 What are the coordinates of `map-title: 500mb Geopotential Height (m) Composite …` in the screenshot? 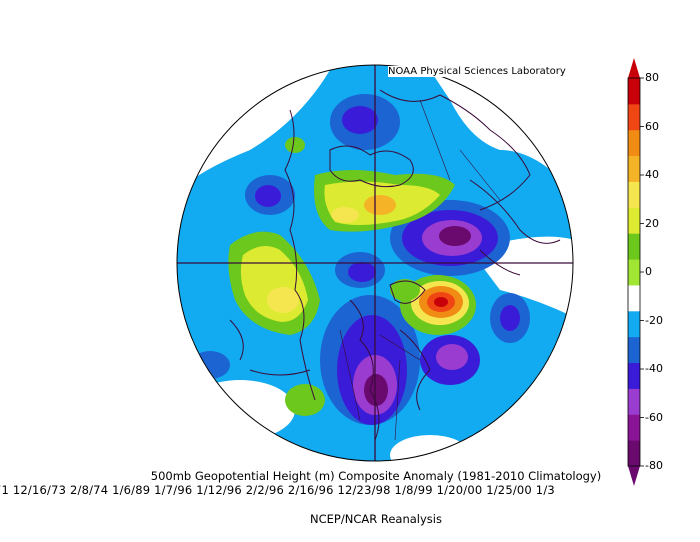 It's located at (376, 476).